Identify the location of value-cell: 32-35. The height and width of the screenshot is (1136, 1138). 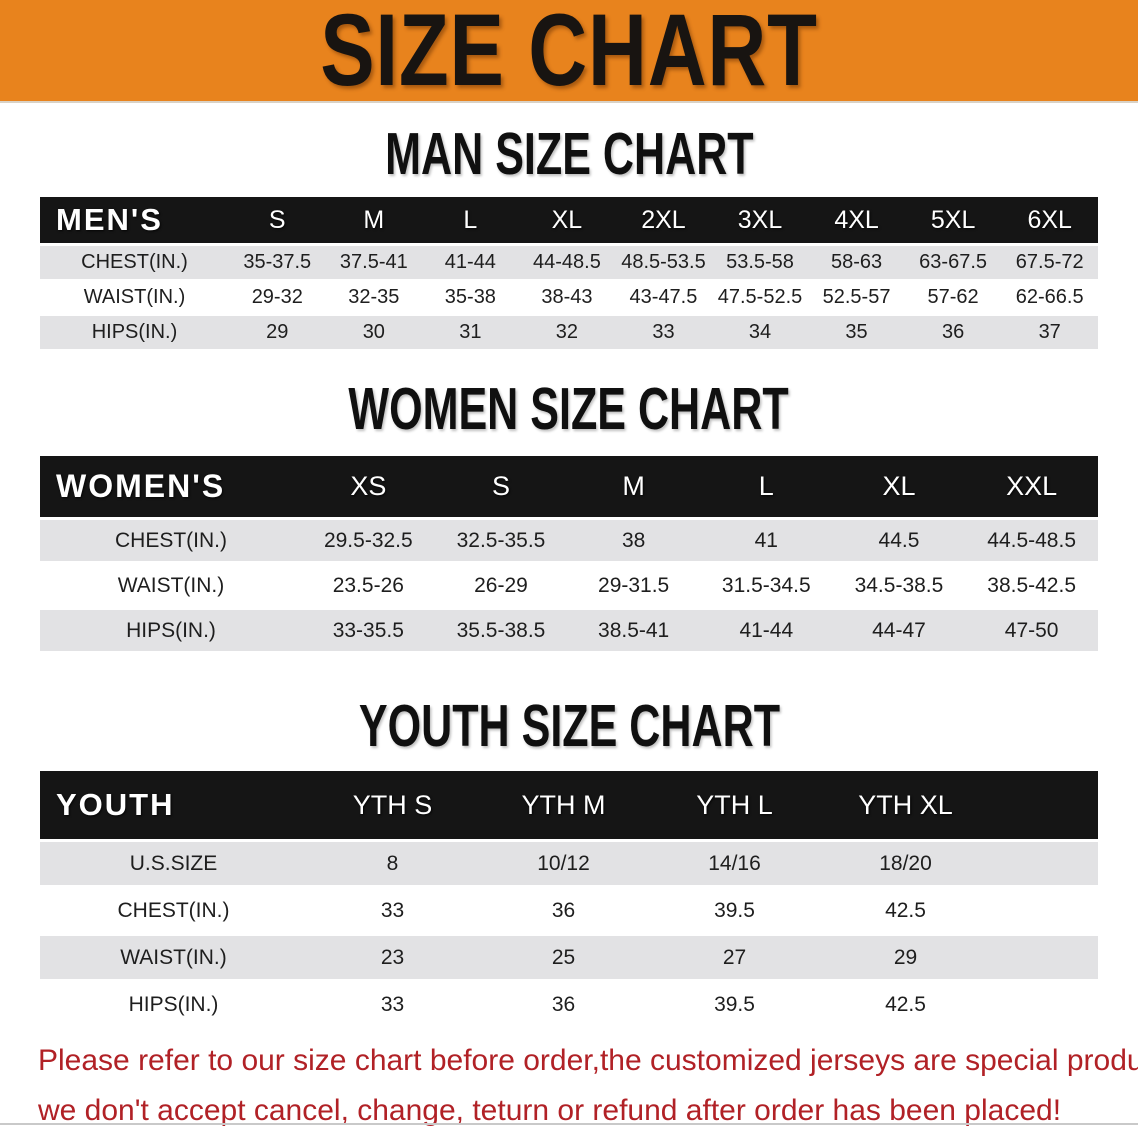
(374, 298).